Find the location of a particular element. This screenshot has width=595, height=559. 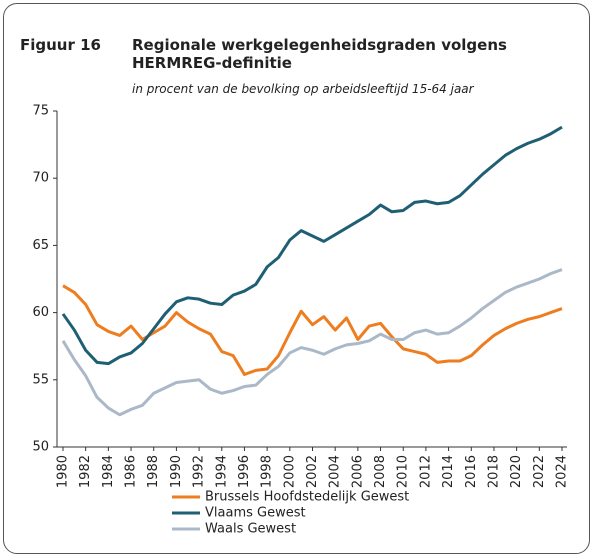

y-tick-label: 65 is located at coordinates (40, 245).